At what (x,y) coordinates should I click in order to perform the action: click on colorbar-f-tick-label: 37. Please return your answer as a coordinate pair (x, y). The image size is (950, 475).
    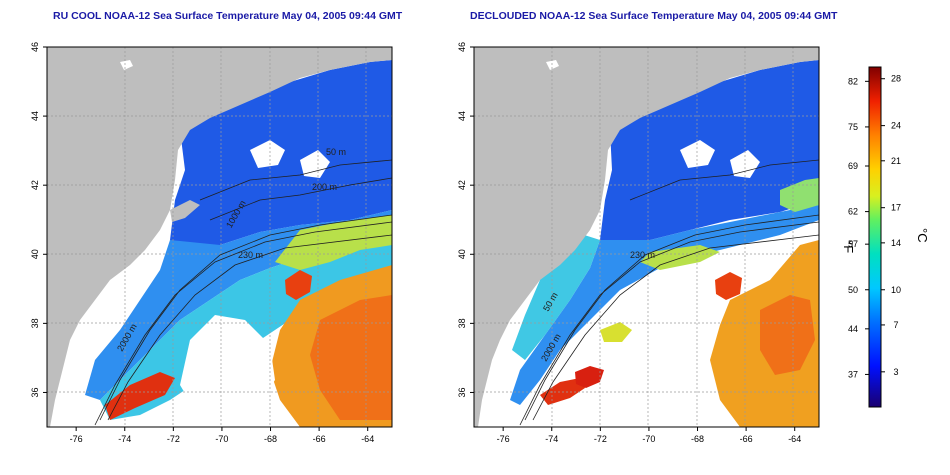
    Looking at the image, I should click on (853, 374).